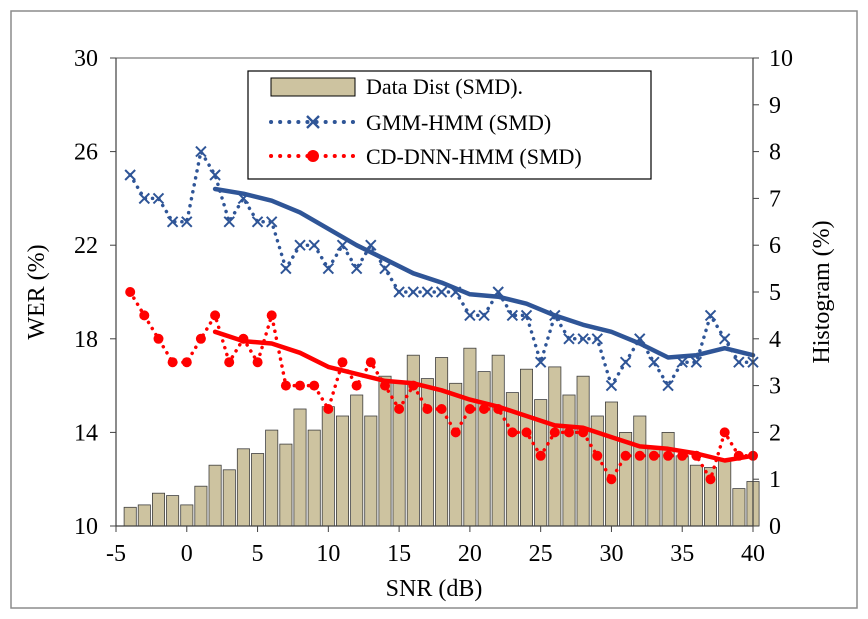  I want to click on legend-x-marker, so click(313, 122).